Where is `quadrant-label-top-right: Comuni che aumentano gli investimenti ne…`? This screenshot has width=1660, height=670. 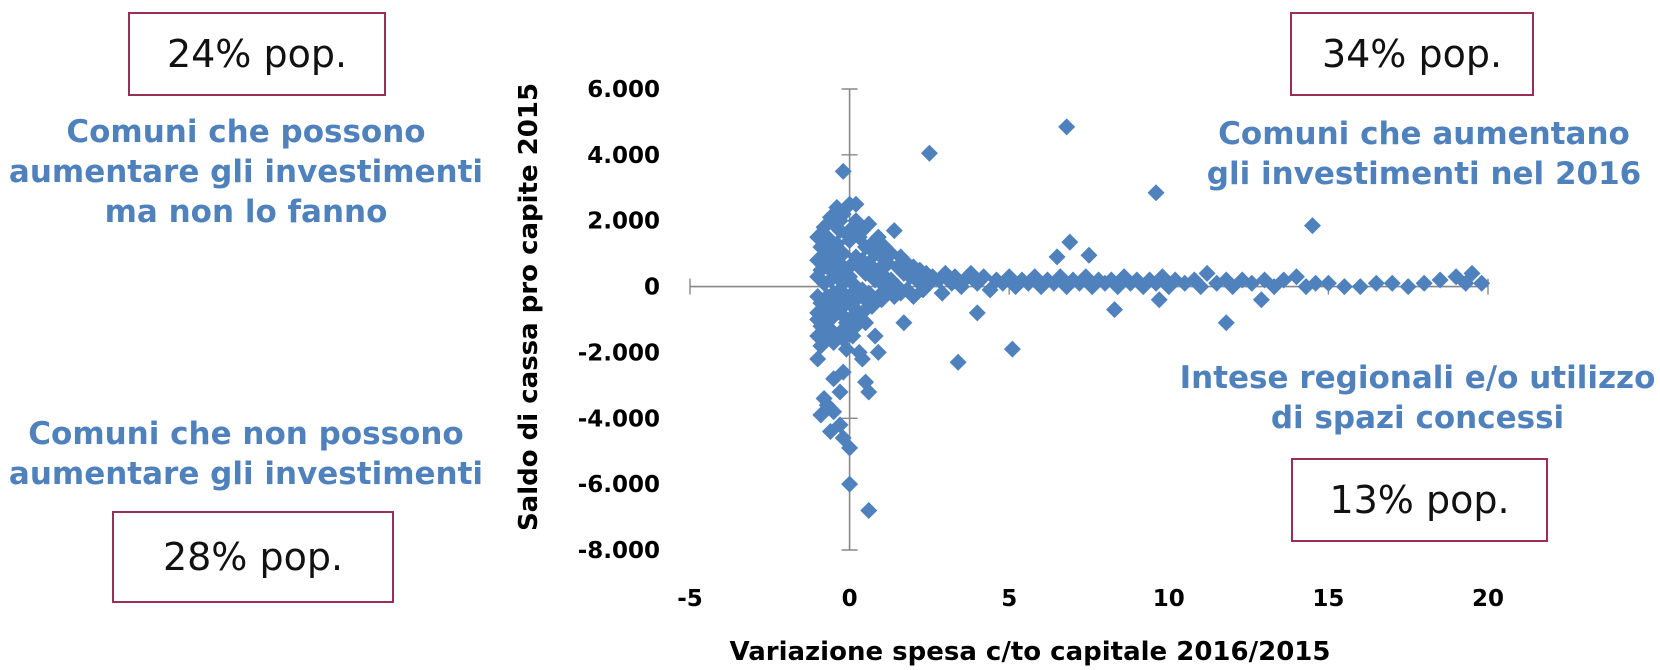 quadrant-label-top-right: Comuni che aumentano gli investimenti ne… is located at coordinates (1424, 154).